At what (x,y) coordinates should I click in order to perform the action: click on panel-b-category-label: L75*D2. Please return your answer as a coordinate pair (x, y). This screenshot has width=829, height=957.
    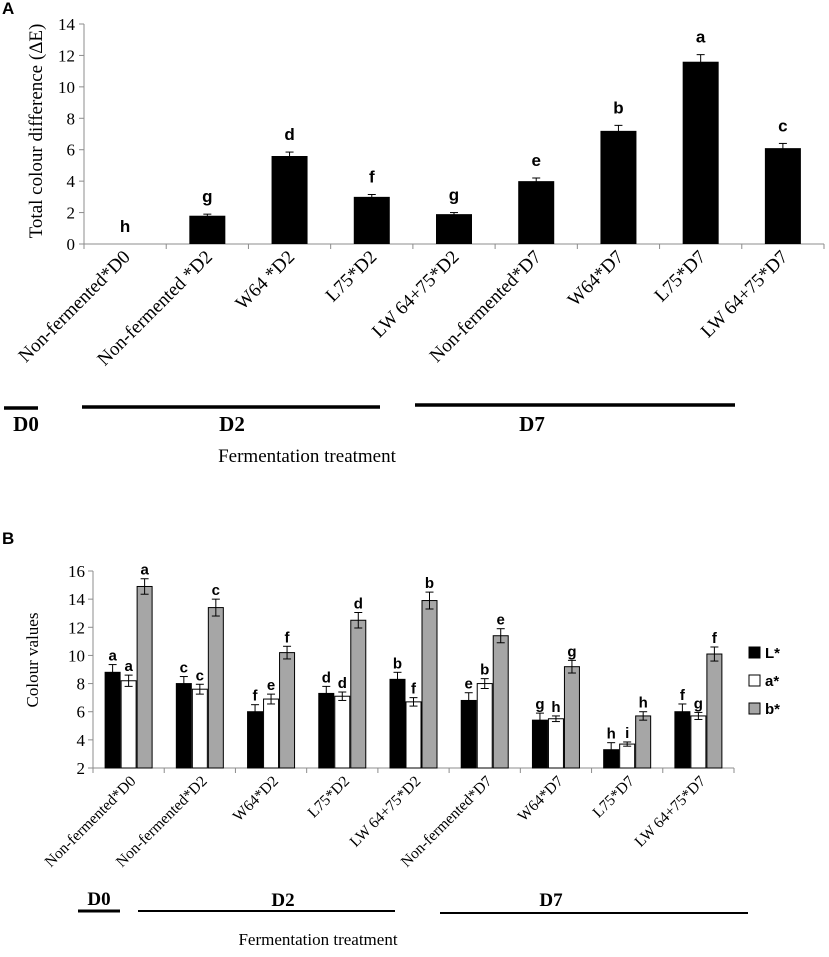
    Looking at the image, I should click on (329, 797).